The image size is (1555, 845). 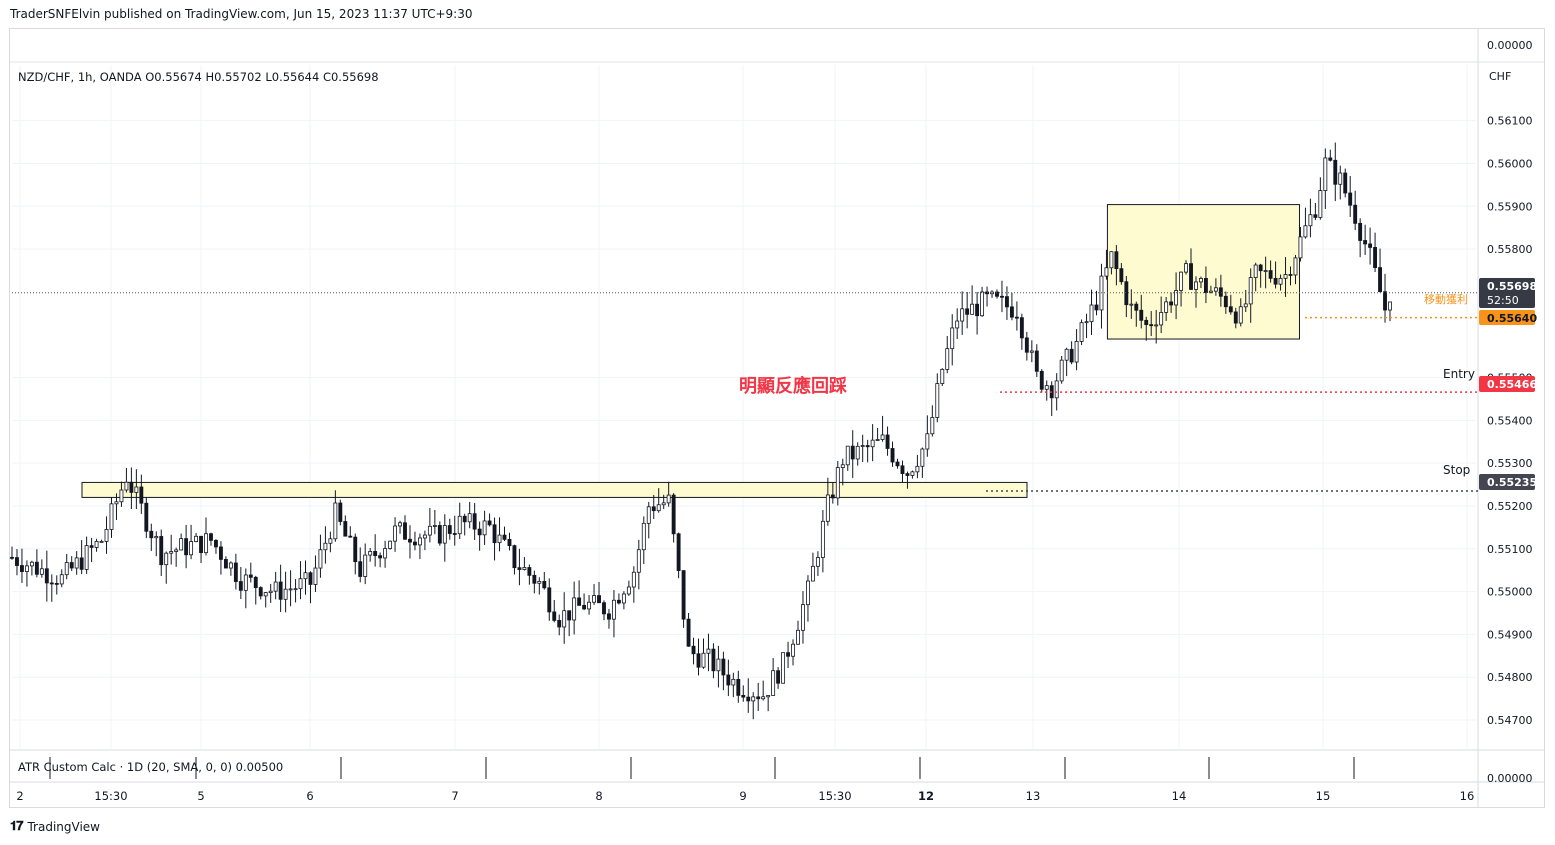 I want to click on annotation-text: 明顯反應回踩, so click(x=793, y=386).